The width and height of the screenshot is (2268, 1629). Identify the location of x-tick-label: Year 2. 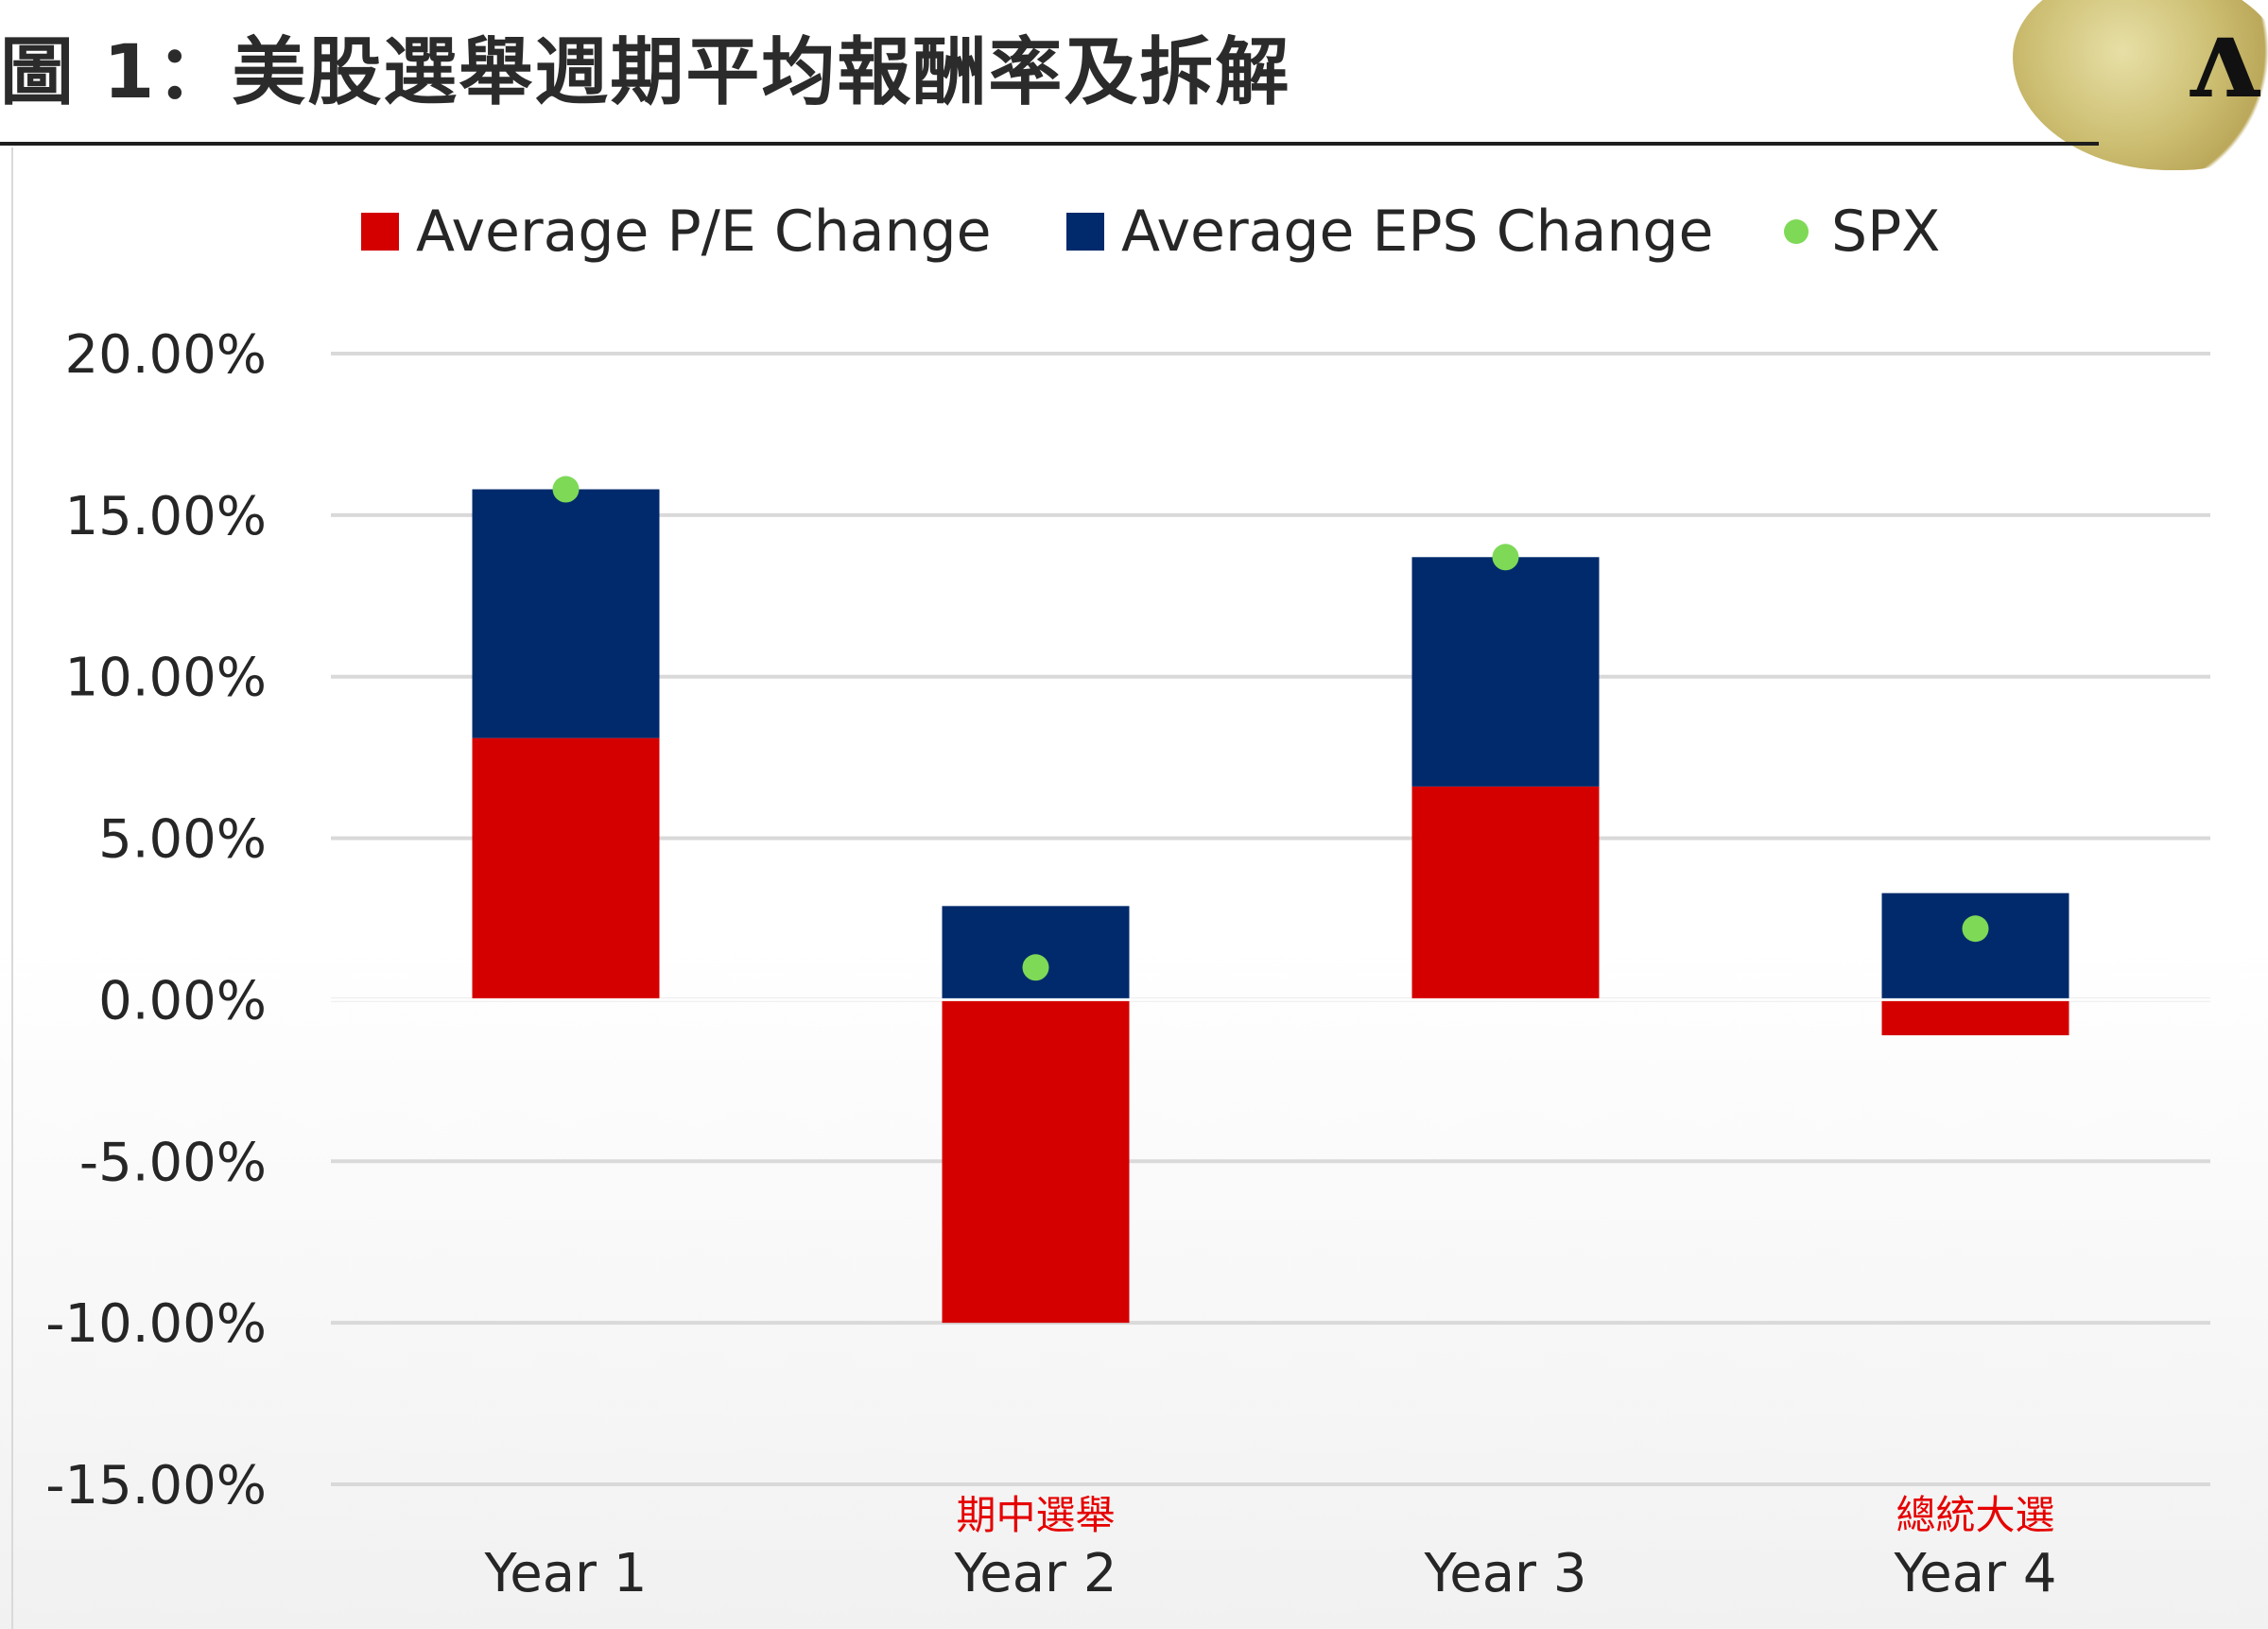
(1036, 1573).